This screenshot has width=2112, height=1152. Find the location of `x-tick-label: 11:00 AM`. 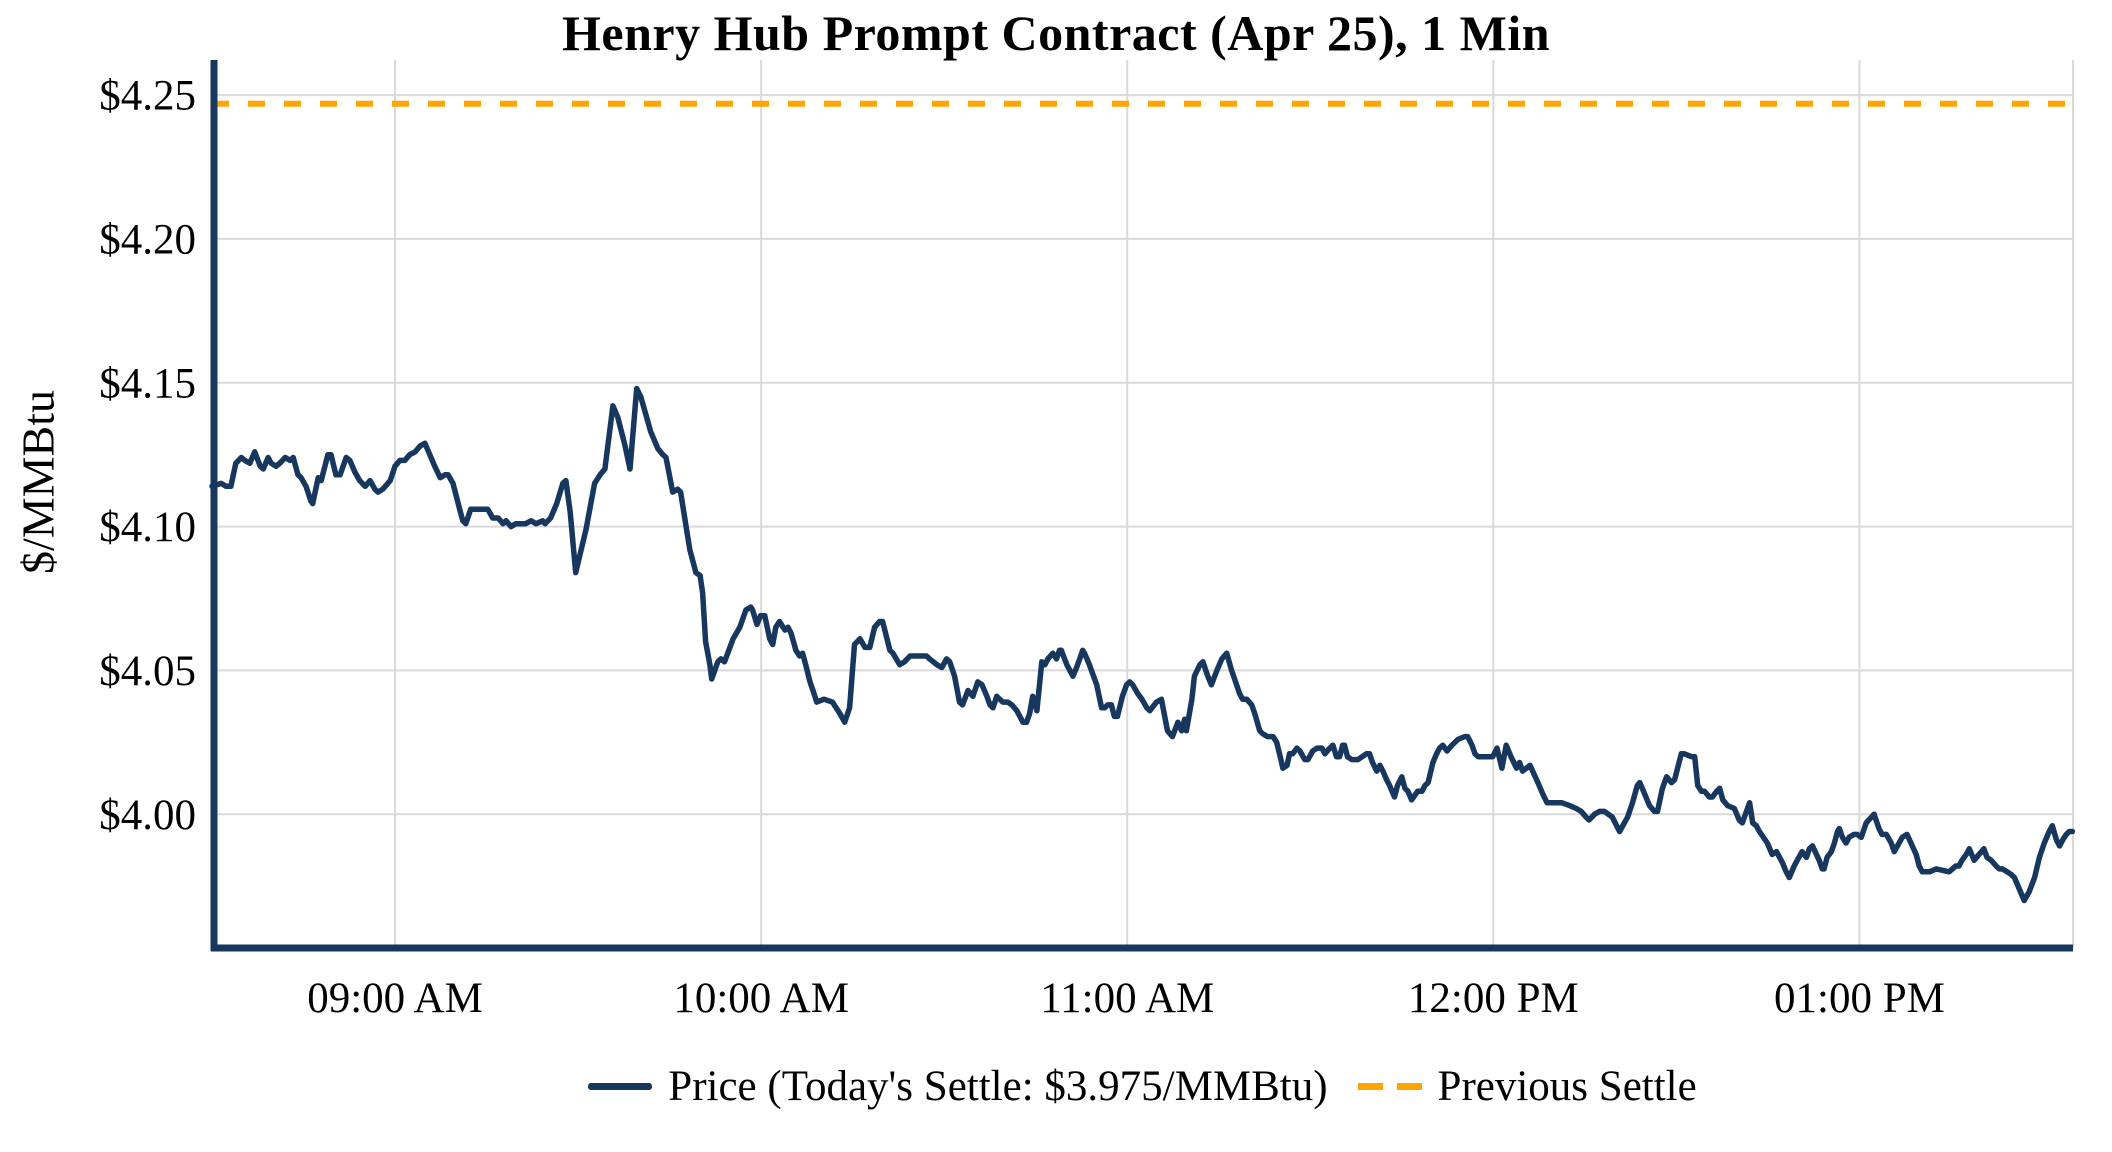

x-tick-label: 11:00 AM is located at coordinates (1127, 998).